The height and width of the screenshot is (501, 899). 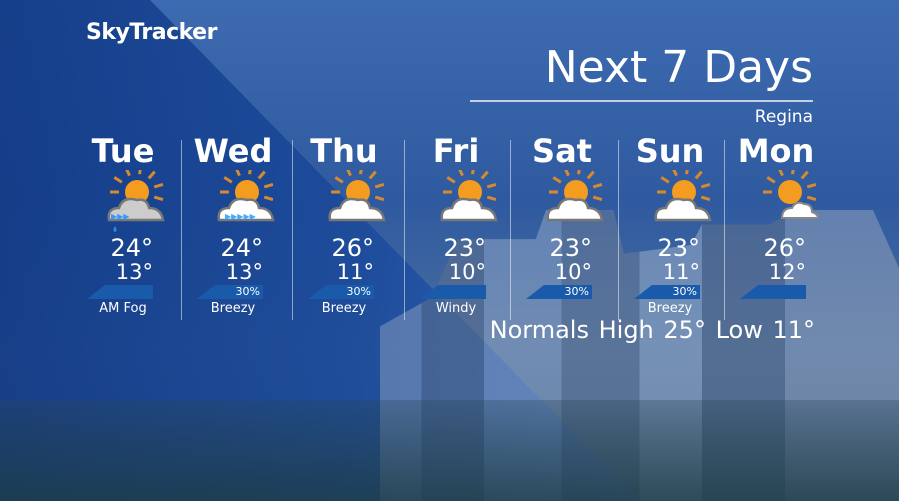 I want to click on forecast-day-wed: Wed ▶▶▶▶▶ 24° 13° 30% Breezy, so click(x=233, y=227).